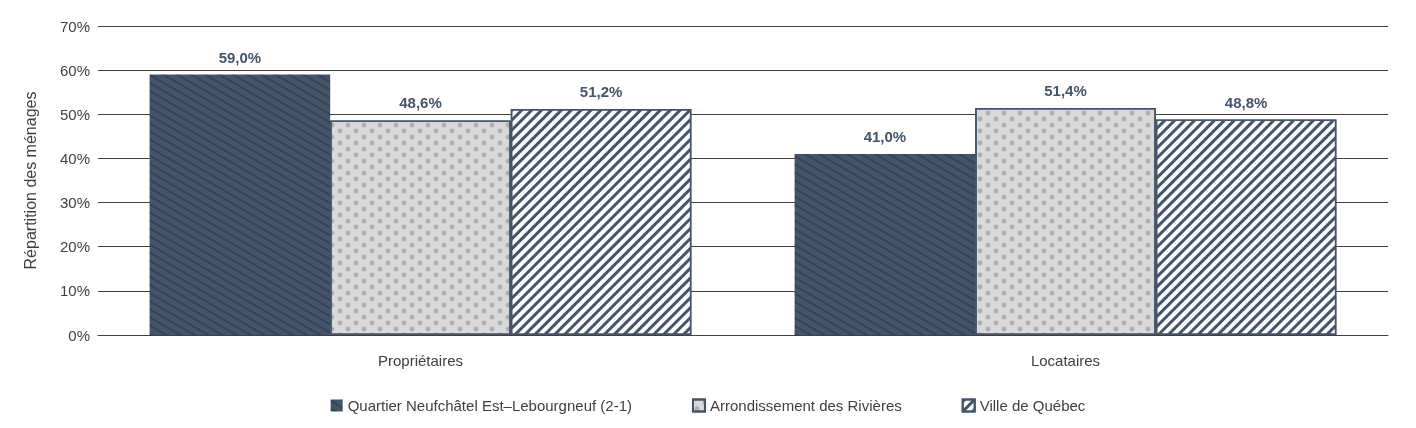 The width and height of the screenshot is (1416, 428). I want to click on y-tick-label: 20%, so click(74, 247).